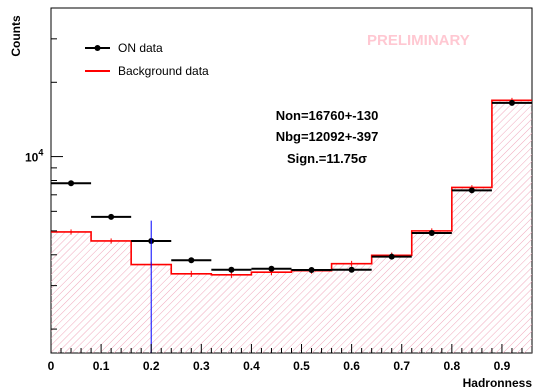 This screenshot has width=537, height=392. I want to click on y-axis-title: Counts, so click(16, 36).